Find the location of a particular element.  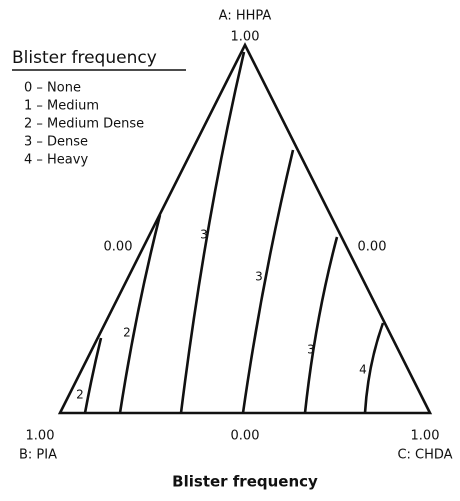

contour-label: 4 is located at coordinates (363, 370).